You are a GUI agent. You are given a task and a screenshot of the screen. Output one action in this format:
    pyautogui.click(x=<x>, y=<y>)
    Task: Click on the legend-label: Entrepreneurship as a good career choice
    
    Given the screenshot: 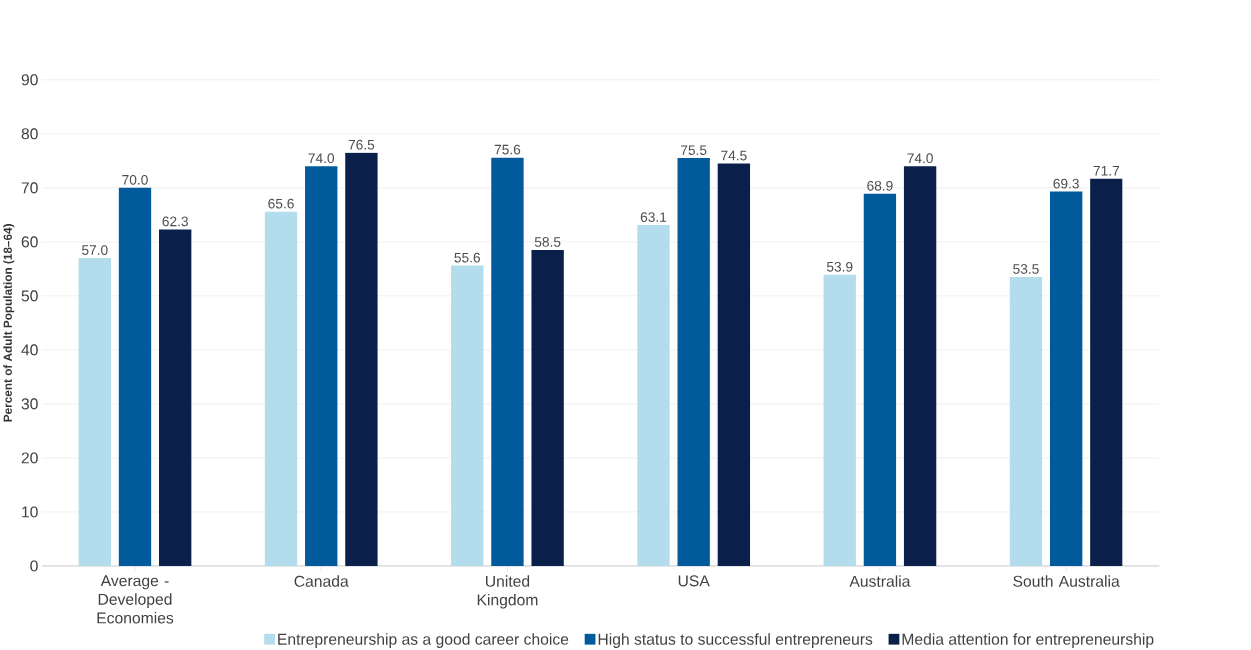 What is the action you would take?
    pyautogui.click(x=423, y=640)
    